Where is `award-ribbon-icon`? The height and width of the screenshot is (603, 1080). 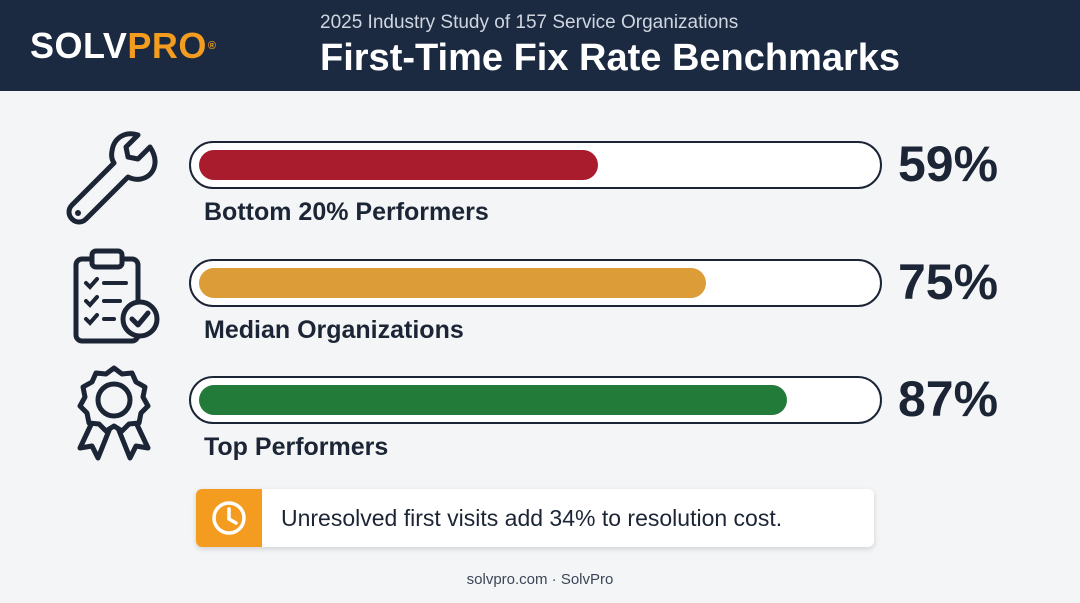
award-ribbon-icon is located at coordinates (114, 413).